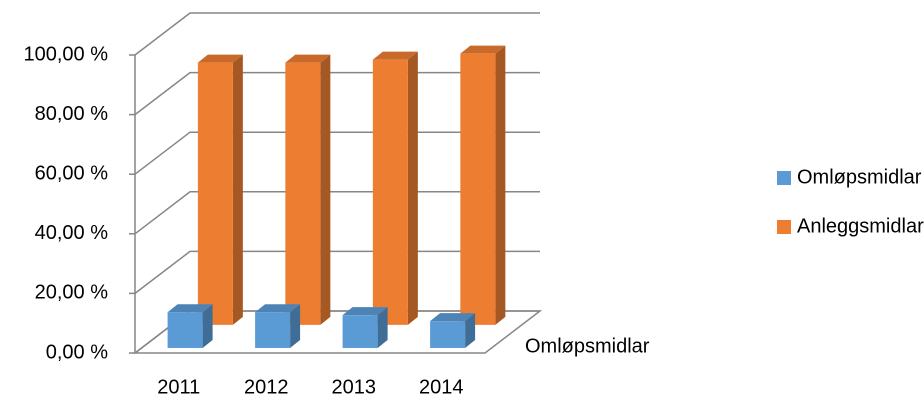 The width and height of the screenshot is (924, 403). What do you see at coordinates (178, 387) in the screenshot?
I see `x-tick-label: 2011` at bounding box center [178, 387].